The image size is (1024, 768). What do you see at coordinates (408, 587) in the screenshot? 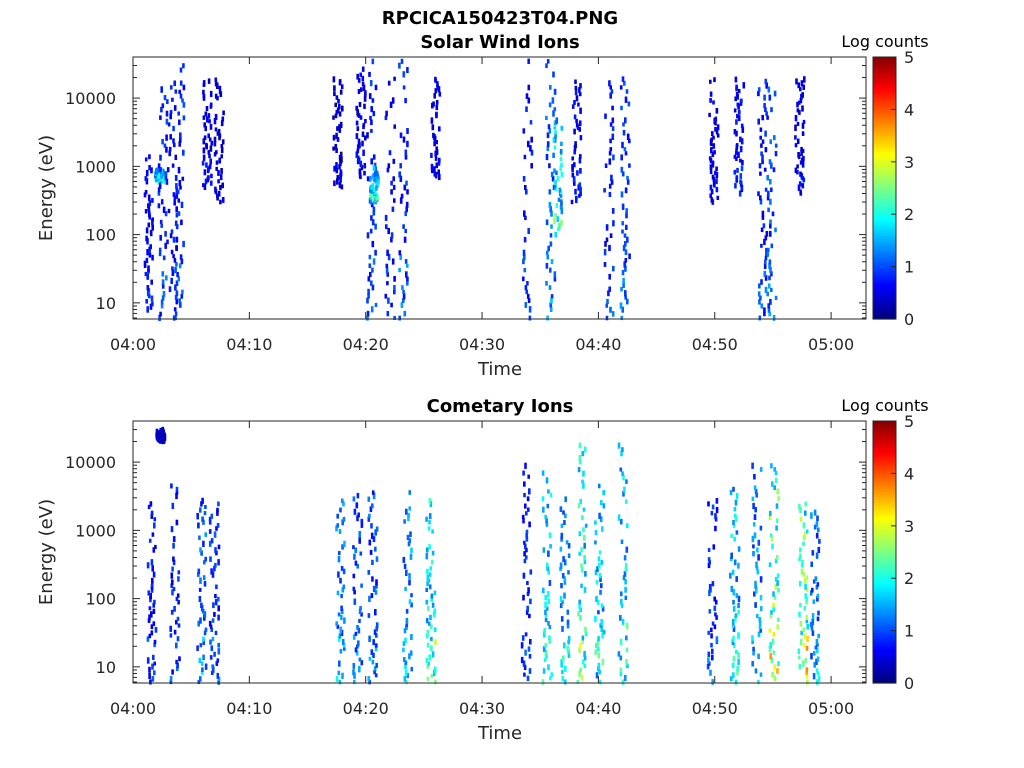
I see `heatmap-column` at bounding box center [408, 587].